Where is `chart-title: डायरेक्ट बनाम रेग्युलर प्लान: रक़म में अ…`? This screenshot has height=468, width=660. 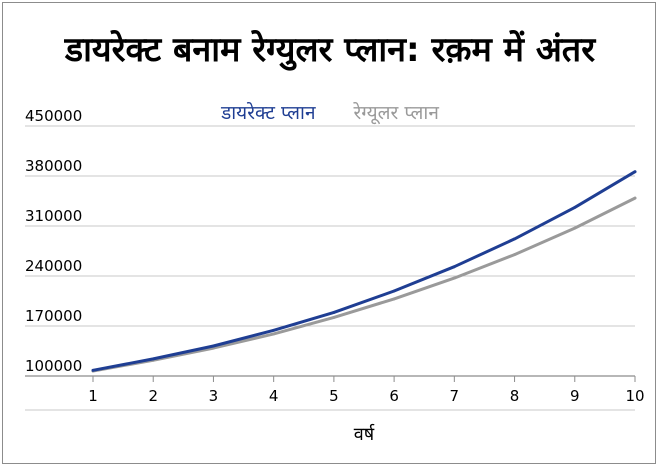 chart-title: डायरेक्ट बनाम रेग्युलर प्लान: रक़म में अ… is located at coordinates (330, 50).